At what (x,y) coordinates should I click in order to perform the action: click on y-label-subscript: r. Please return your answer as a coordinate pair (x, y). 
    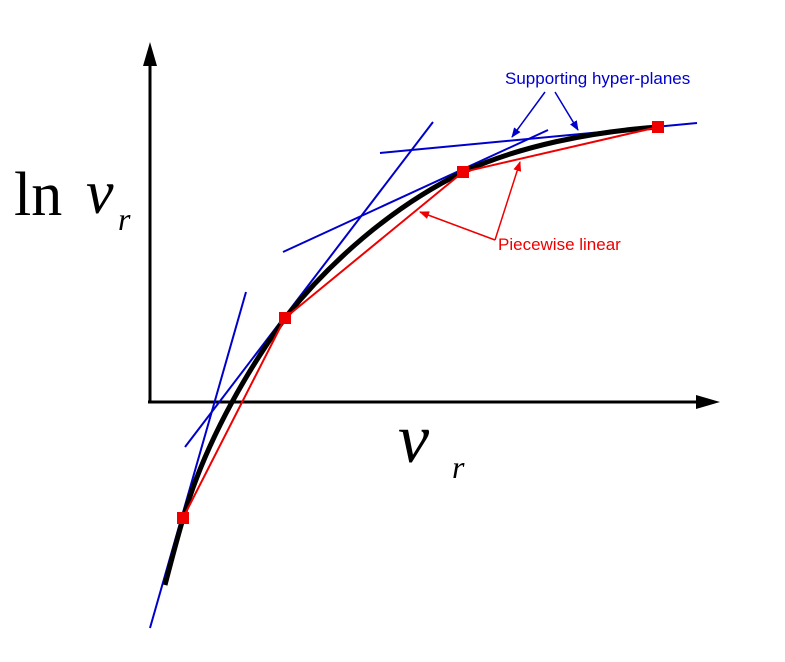
    Looking at the image, I should click on (124, 219).